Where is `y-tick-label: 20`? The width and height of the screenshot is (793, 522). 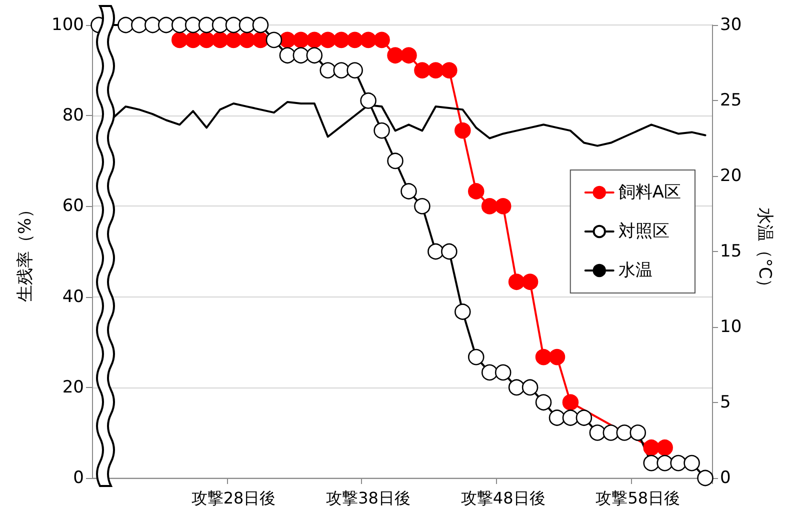 y-tick-label: 20 is located at coordinates (73, 387).